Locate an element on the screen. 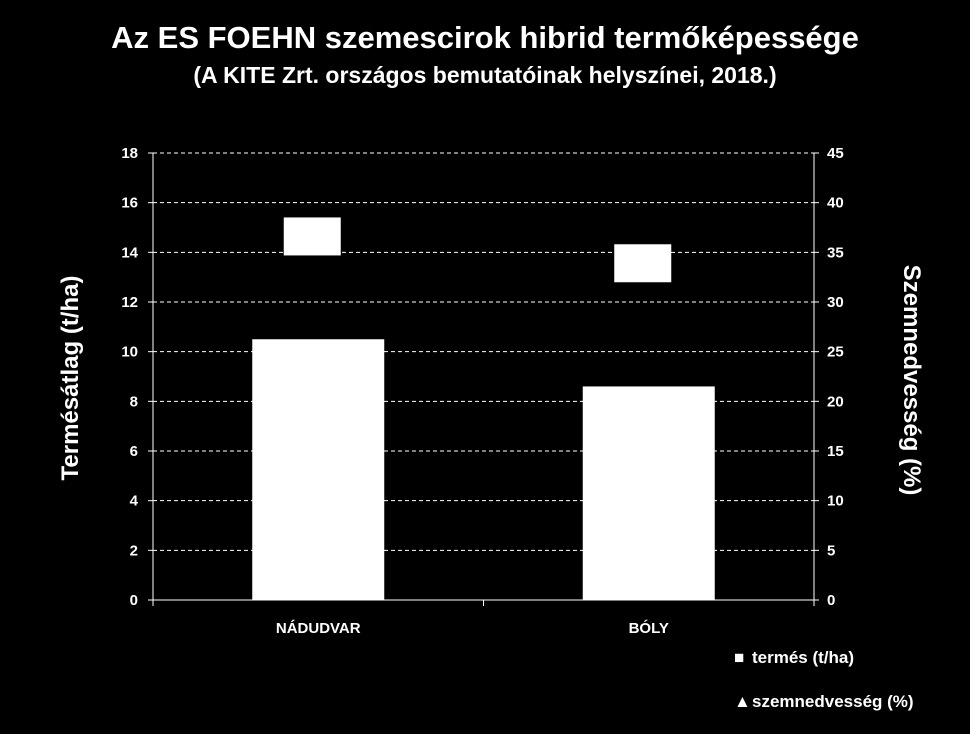 The image size is (970, 734). left-tick-label: 14 is located at coordinates (129, 252).